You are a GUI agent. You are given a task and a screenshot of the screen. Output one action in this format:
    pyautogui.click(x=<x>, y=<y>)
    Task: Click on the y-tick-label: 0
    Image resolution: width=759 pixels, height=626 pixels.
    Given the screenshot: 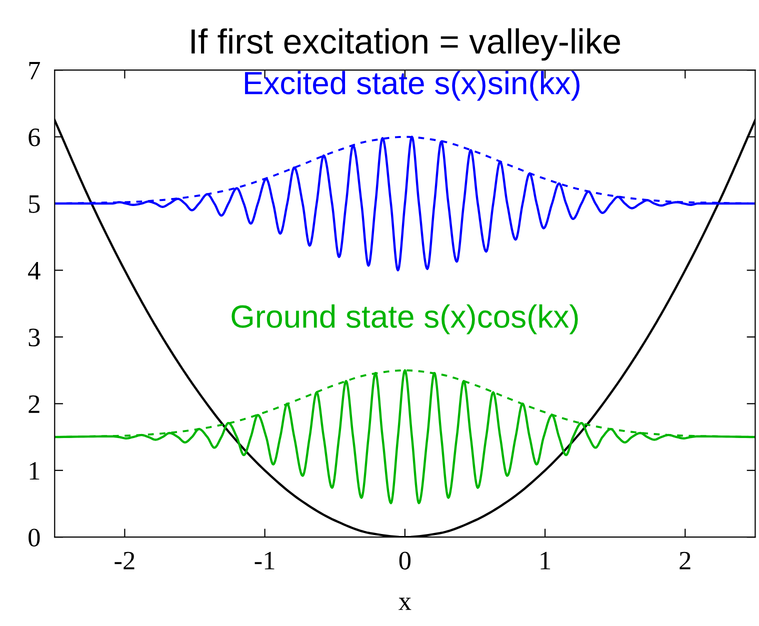 What is the action you would take?
    pyautogui.click(x=34, y=537)
    